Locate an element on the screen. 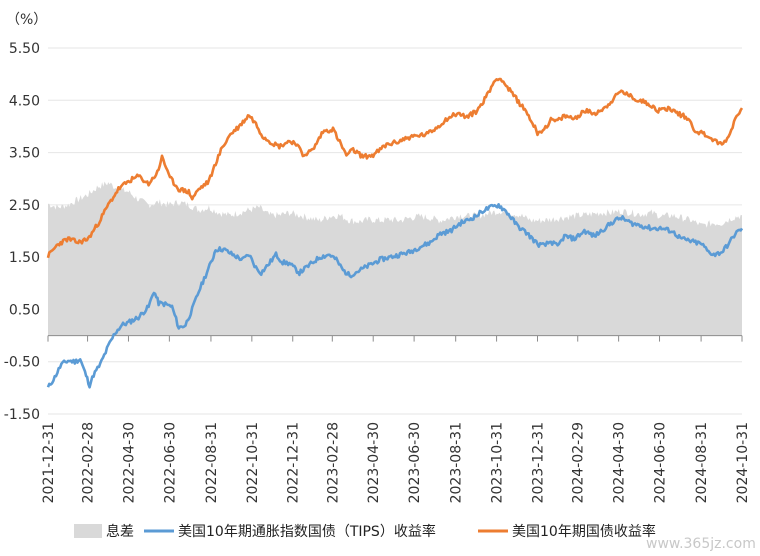 The image size is (760, 556). legend-label-tips: 美国10年期通胀指数国债（TIPS）收益率 is located at coordinates (307, 531).